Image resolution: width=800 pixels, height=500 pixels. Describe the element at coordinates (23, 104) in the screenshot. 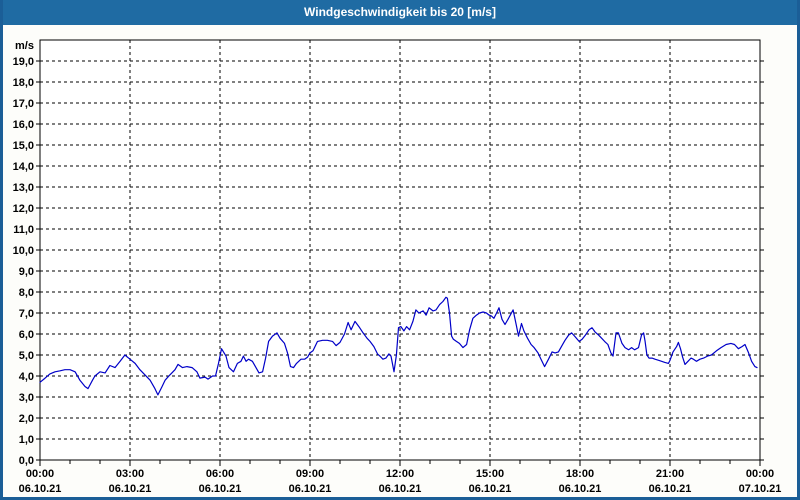

I see `svg-text: 17,0` at that location.